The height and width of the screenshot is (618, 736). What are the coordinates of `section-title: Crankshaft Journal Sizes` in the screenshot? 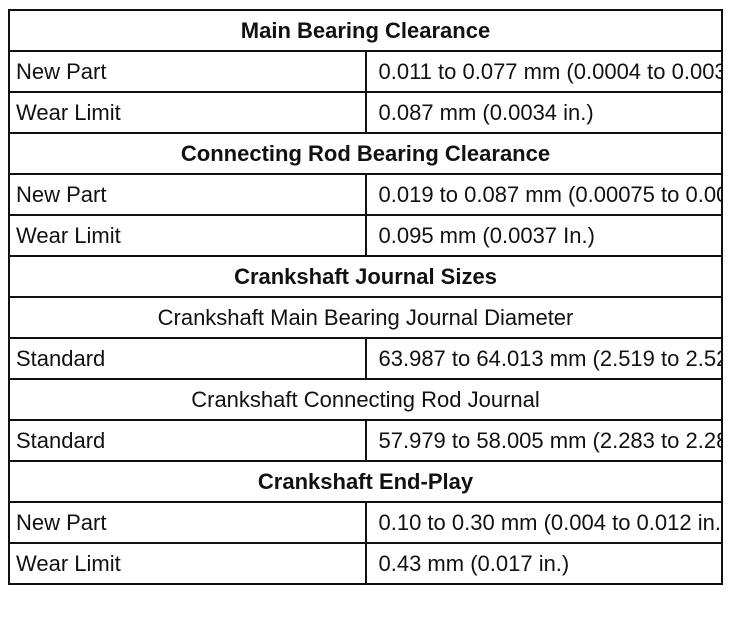 It's located at (365, 276).